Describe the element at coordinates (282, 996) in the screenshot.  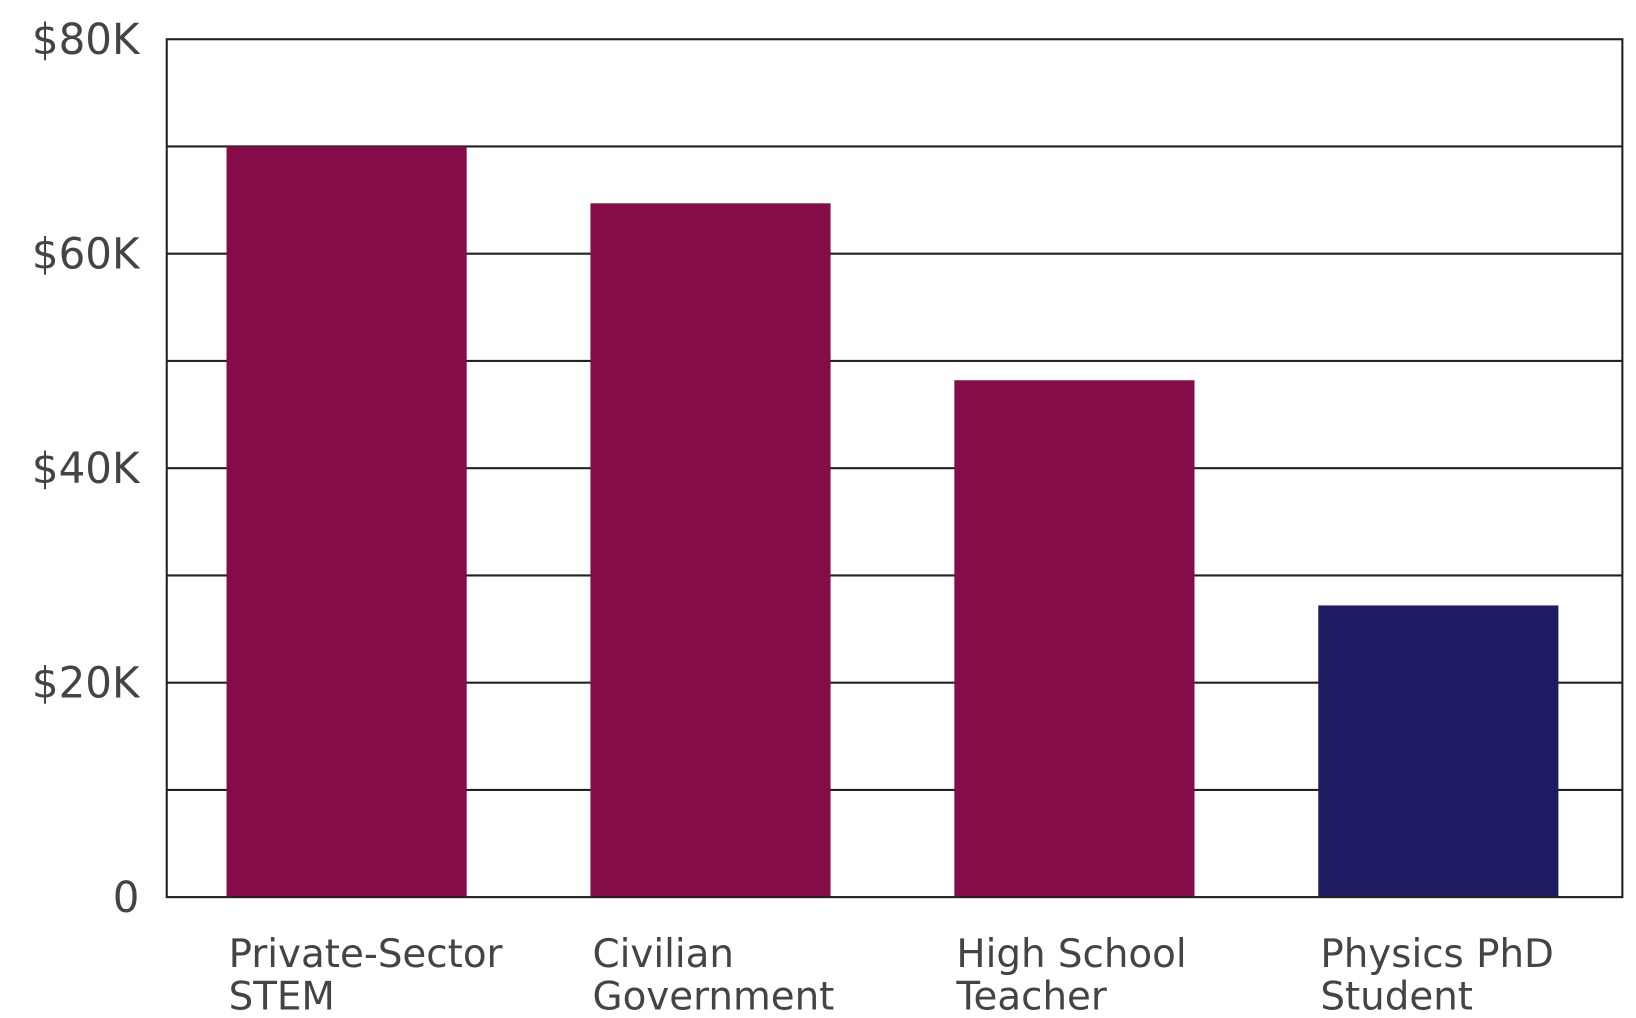
I see `x-tick-label: STEM` at that location.